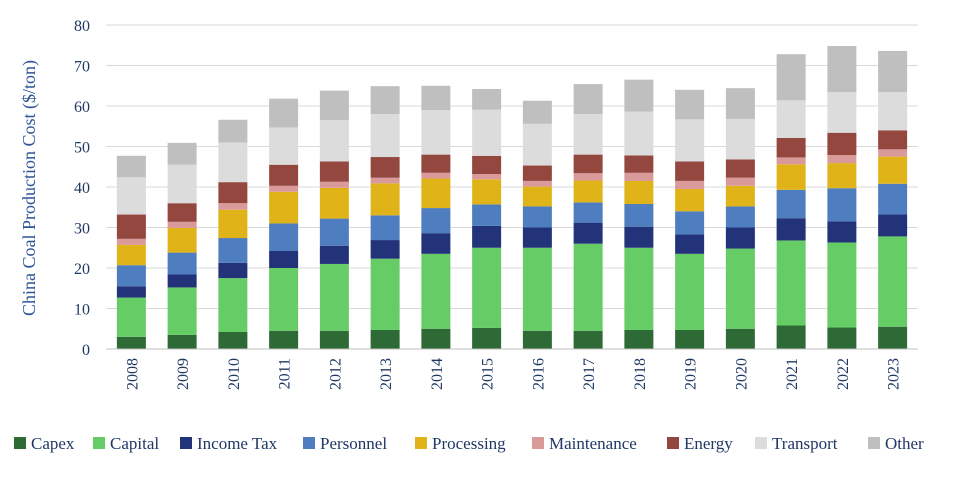 This screenshot has width=958, height=477. I want to click on legend-item: Capex, so click(44, 443).